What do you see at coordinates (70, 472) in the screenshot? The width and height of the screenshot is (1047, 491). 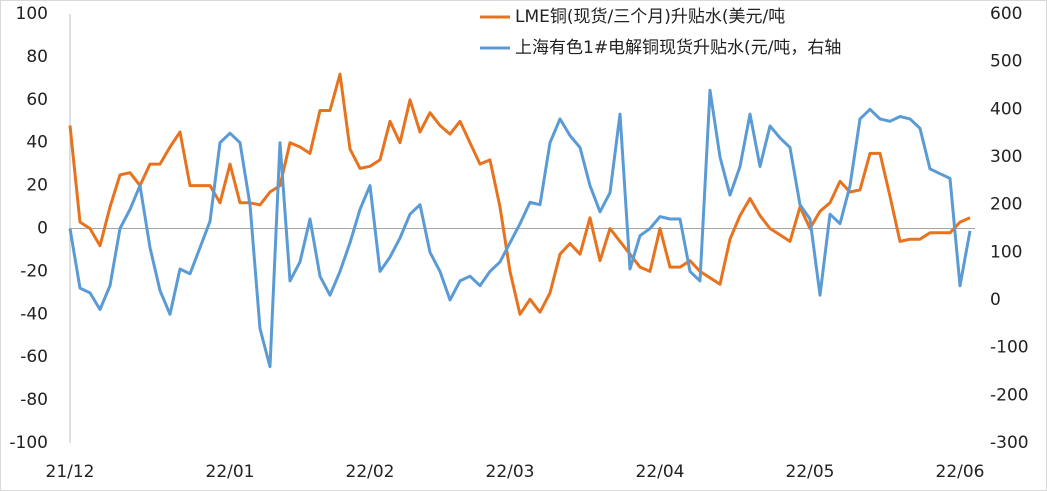 I see `x-tick-label: 21/12` at bounding box center [70, 472].